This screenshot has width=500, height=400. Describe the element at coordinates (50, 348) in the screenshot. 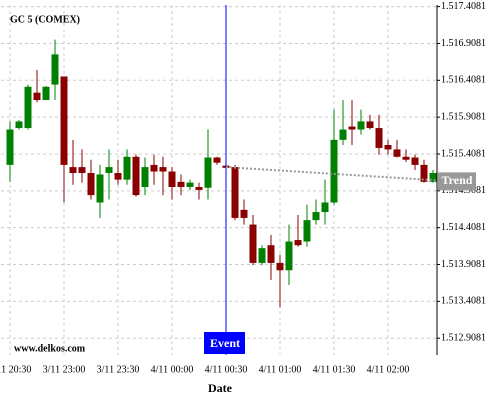

I see `watermark: www.delkos.com` at that location.